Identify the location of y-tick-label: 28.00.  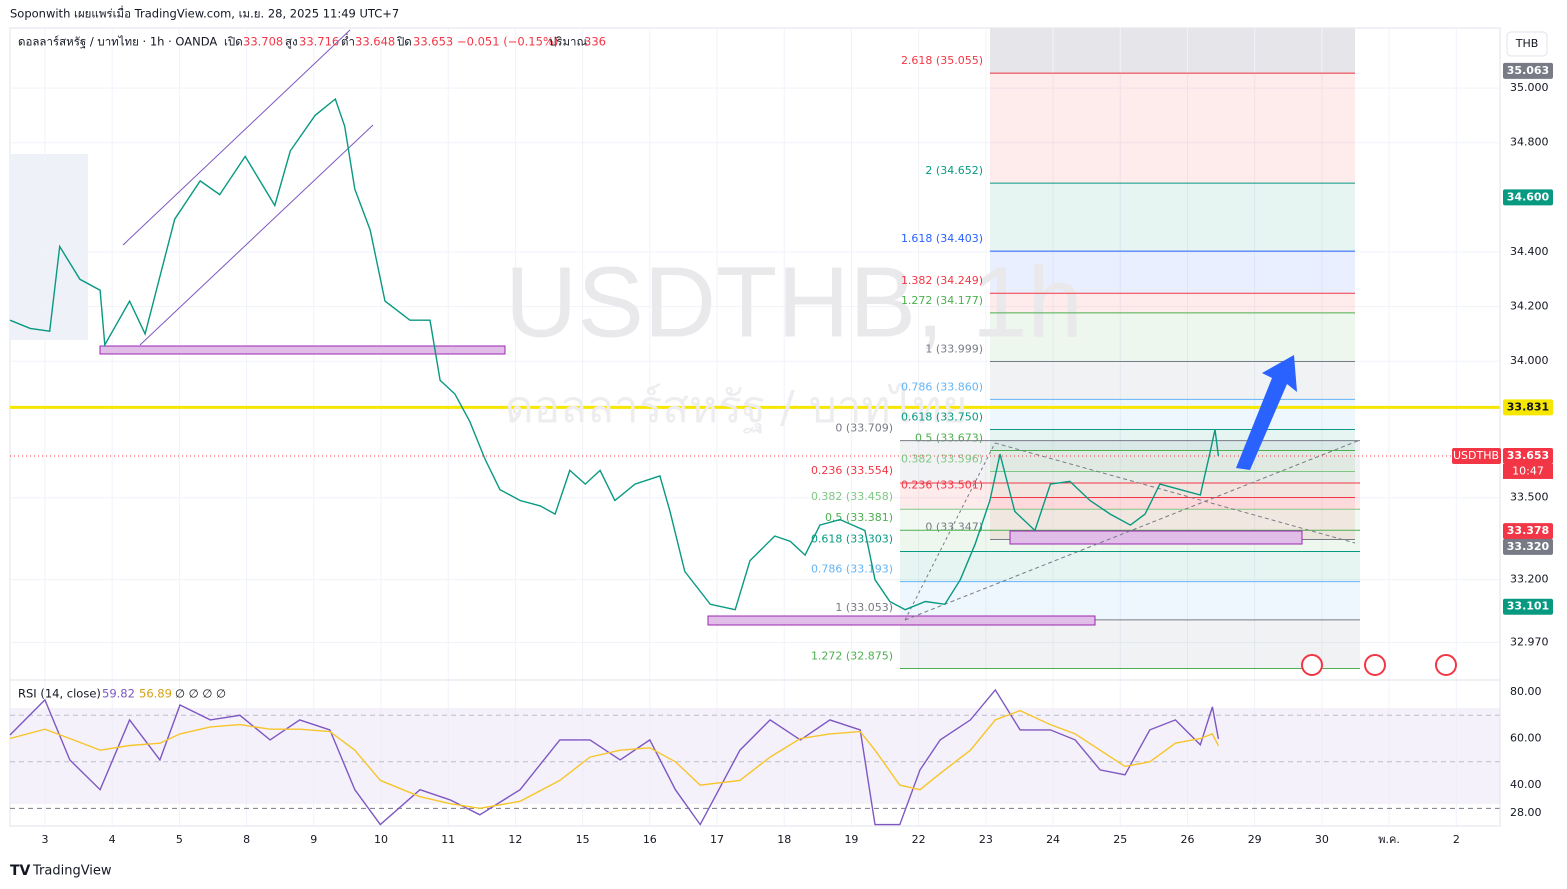
(1526, 812).